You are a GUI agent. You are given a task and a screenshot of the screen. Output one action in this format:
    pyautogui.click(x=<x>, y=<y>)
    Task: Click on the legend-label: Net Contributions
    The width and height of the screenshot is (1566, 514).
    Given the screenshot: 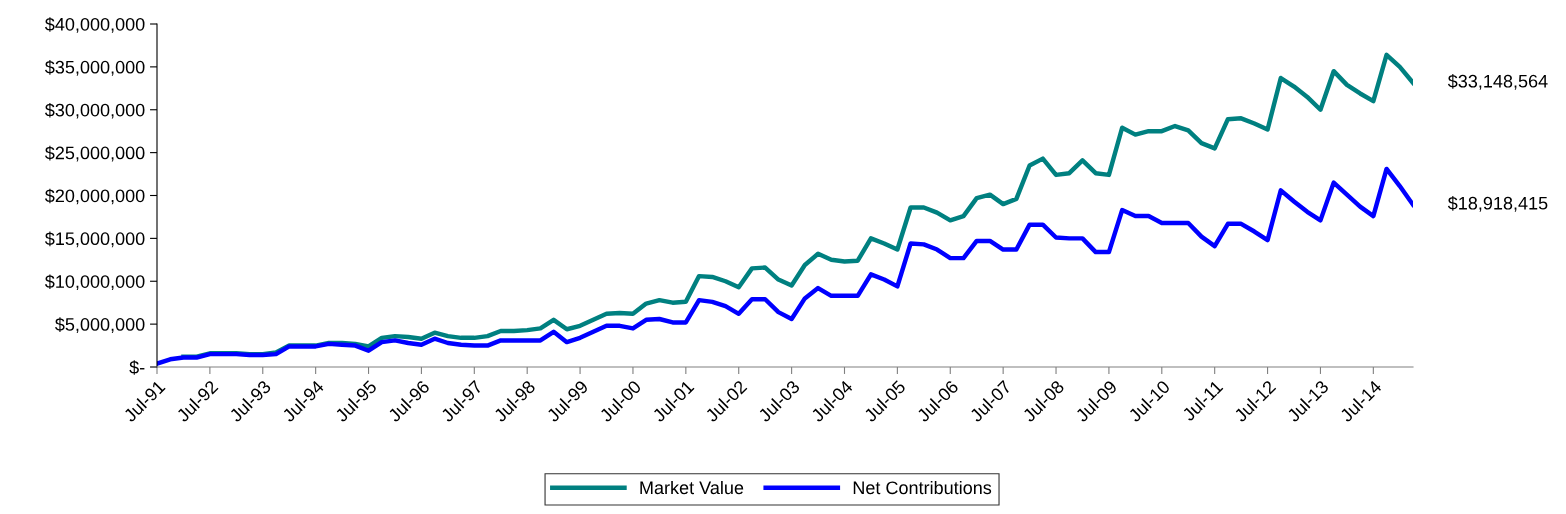 What is the action you would take?
    pyautogui.click(x=922, y=487)
    